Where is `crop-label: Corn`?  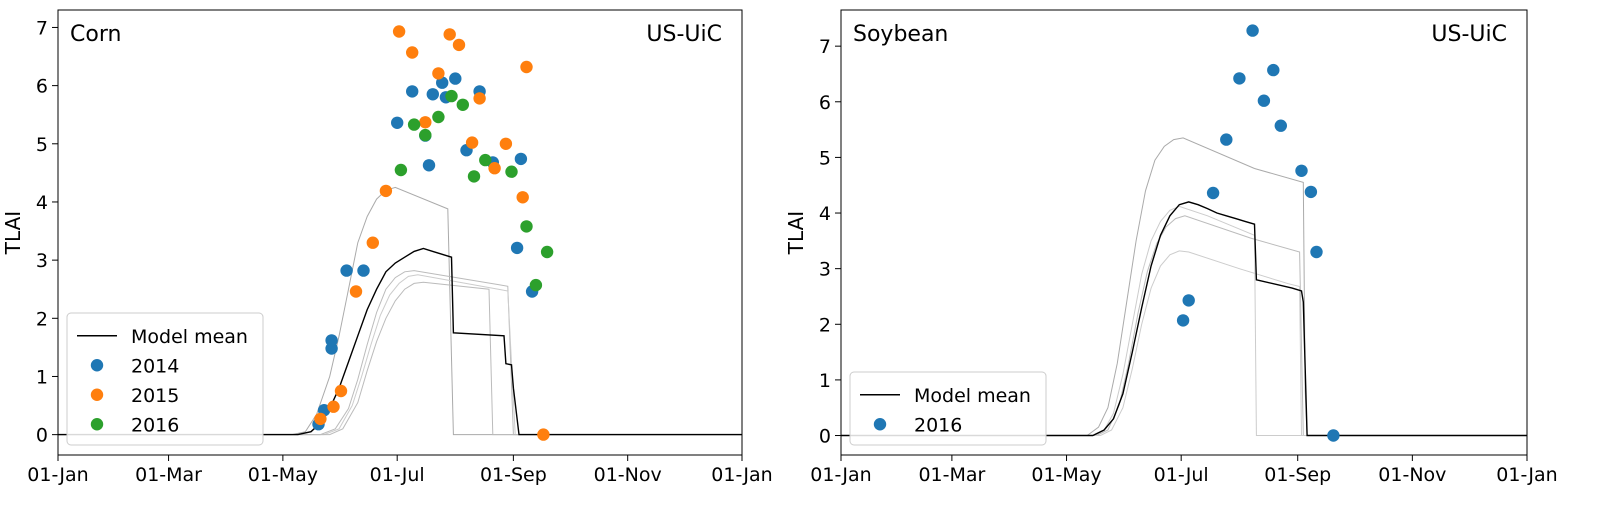 crop-label: Corn is located at coordinates (95, 34).